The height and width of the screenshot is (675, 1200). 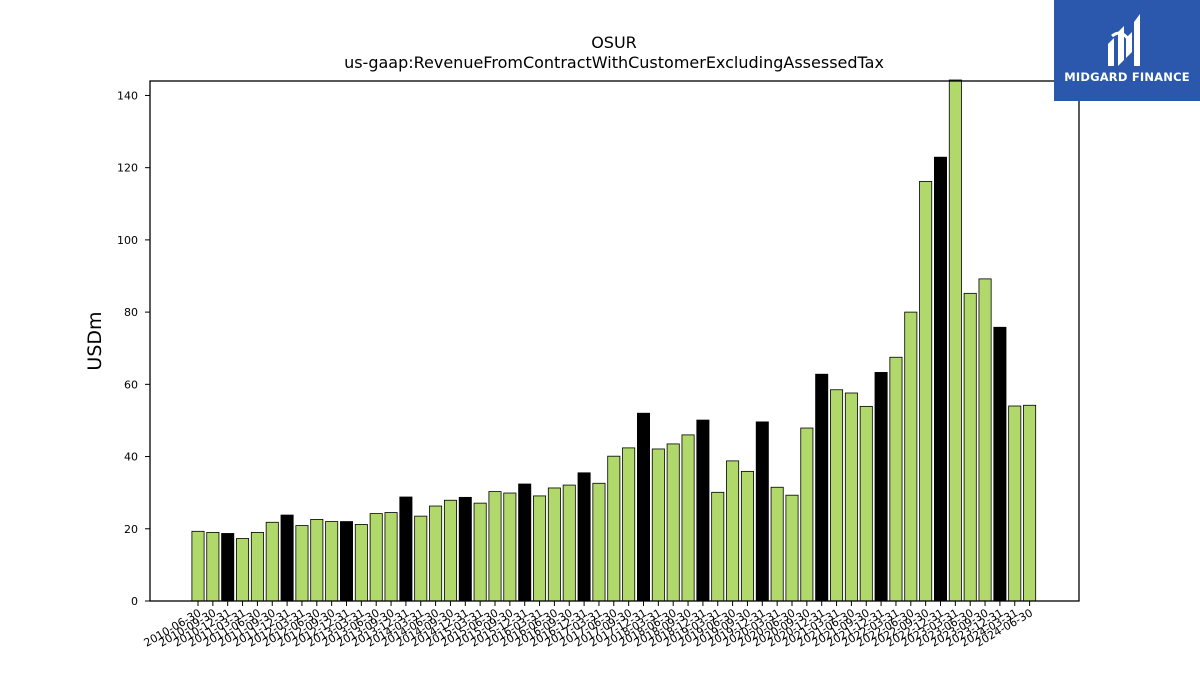 What do you see at coordinates (614, 42) in the screenshot?
I see `chart-title: OSUR` at bounding box center [614, 42].